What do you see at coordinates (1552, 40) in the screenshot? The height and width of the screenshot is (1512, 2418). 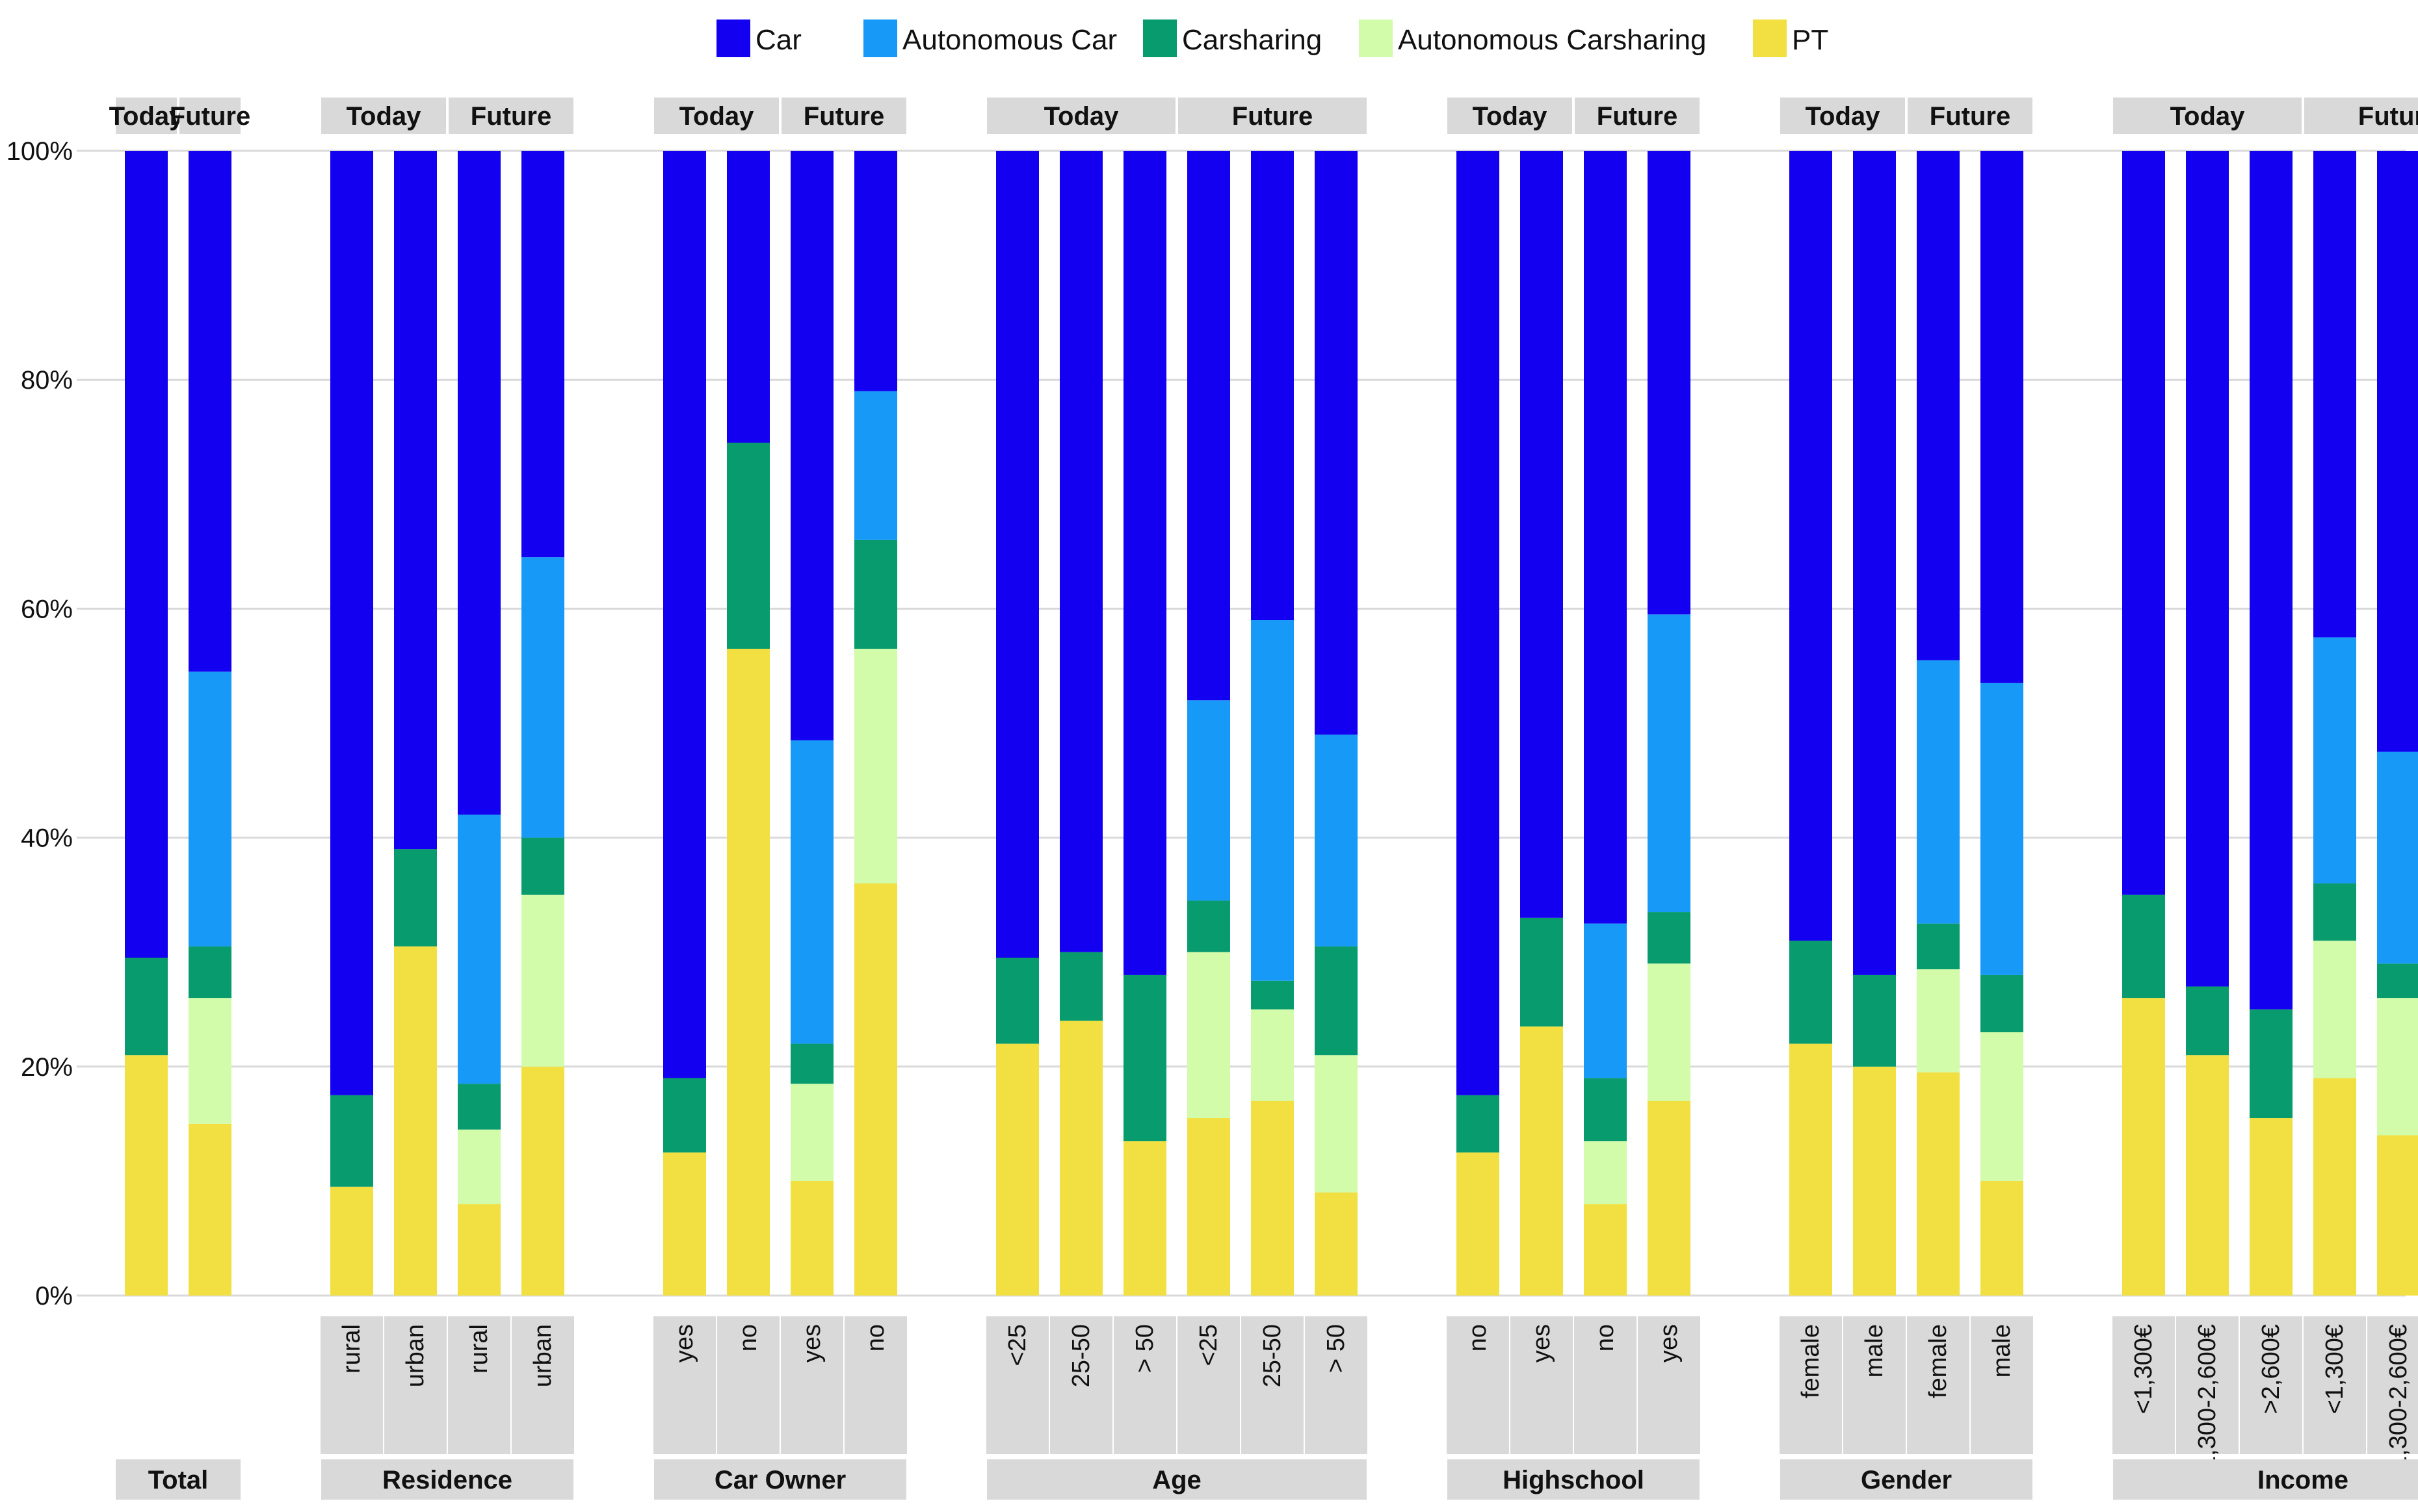 I see `legend-label-autonomous-carsharing: Autonomous Carsharing` at bounding box center [1552, 40].